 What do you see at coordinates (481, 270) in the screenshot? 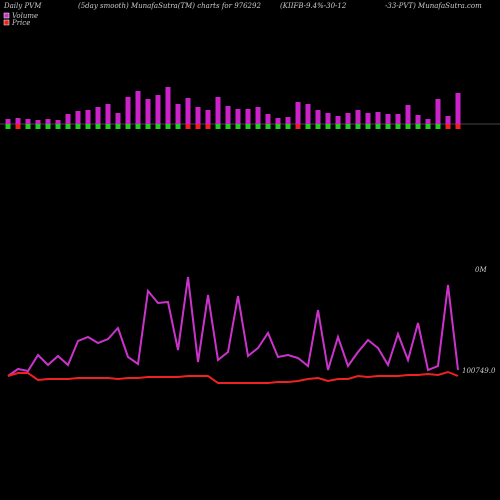
I see `volume-axis-label: 0M` at bounding box center [481, 270].